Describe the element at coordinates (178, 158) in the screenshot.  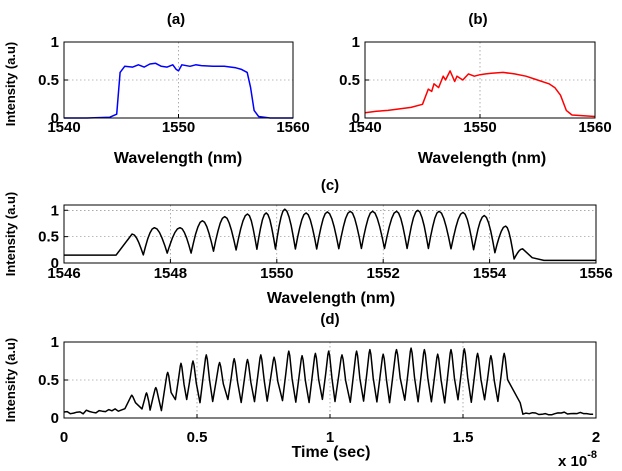
I see `panel-a-xlabel: Wavelength (nm)` at that location.